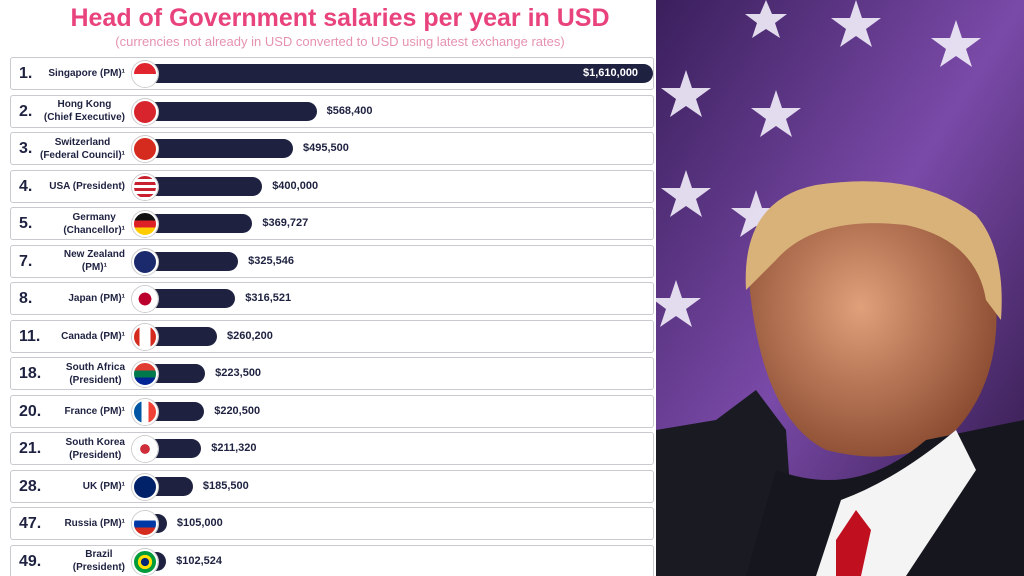 Image resolution: width=1024 pixels, height=576 pixels. What do you see at coordinates (26, 261) in the screenshot?
I see `rank: 7.` at bounding box center [26, 261].